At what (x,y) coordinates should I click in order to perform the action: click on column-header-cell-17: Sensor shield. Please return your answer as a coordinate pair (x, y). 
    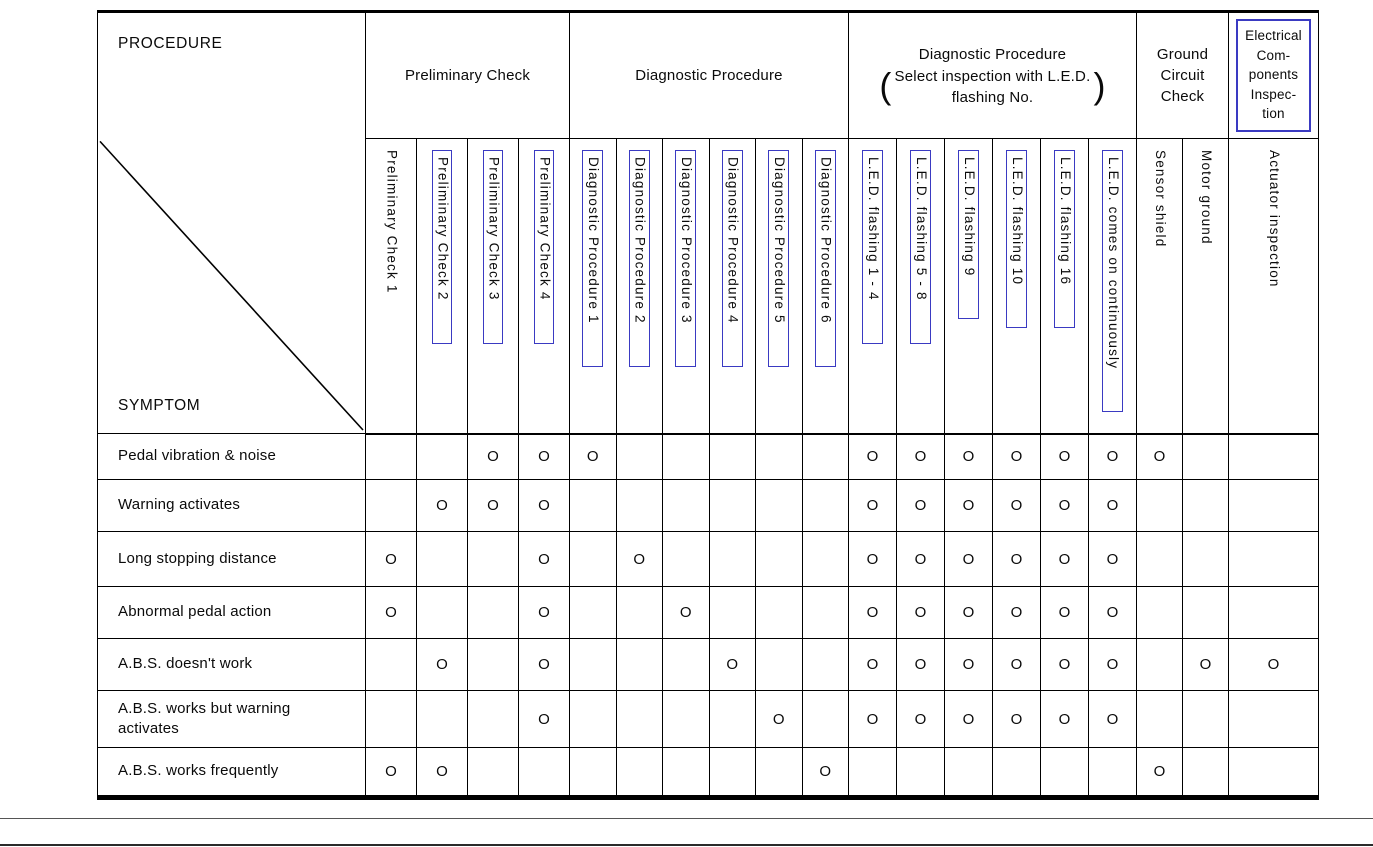
    Looking at the image, I should click on (1159, 286).